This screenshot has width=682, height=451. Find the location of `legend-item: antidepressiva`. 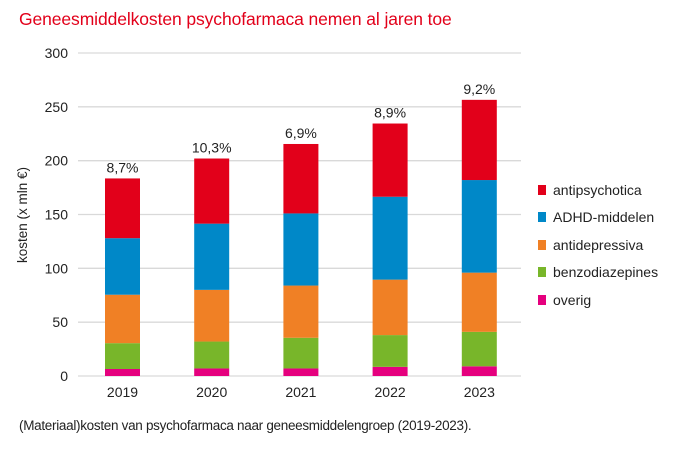

legend-item: antidepressiva is located at coordinates (598, 245).